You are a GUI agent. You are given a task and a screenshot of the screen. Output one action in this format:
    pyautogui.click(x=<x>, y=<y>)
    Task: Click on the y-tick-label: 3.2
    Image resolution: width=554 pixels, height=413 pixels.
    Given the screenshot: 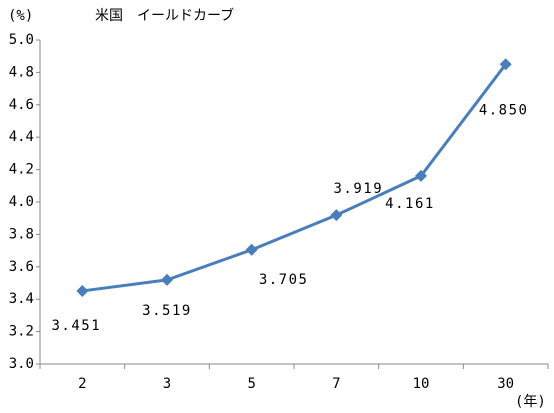 What is the action you would take?
    pyautogui.click(x=21, y=332)
    